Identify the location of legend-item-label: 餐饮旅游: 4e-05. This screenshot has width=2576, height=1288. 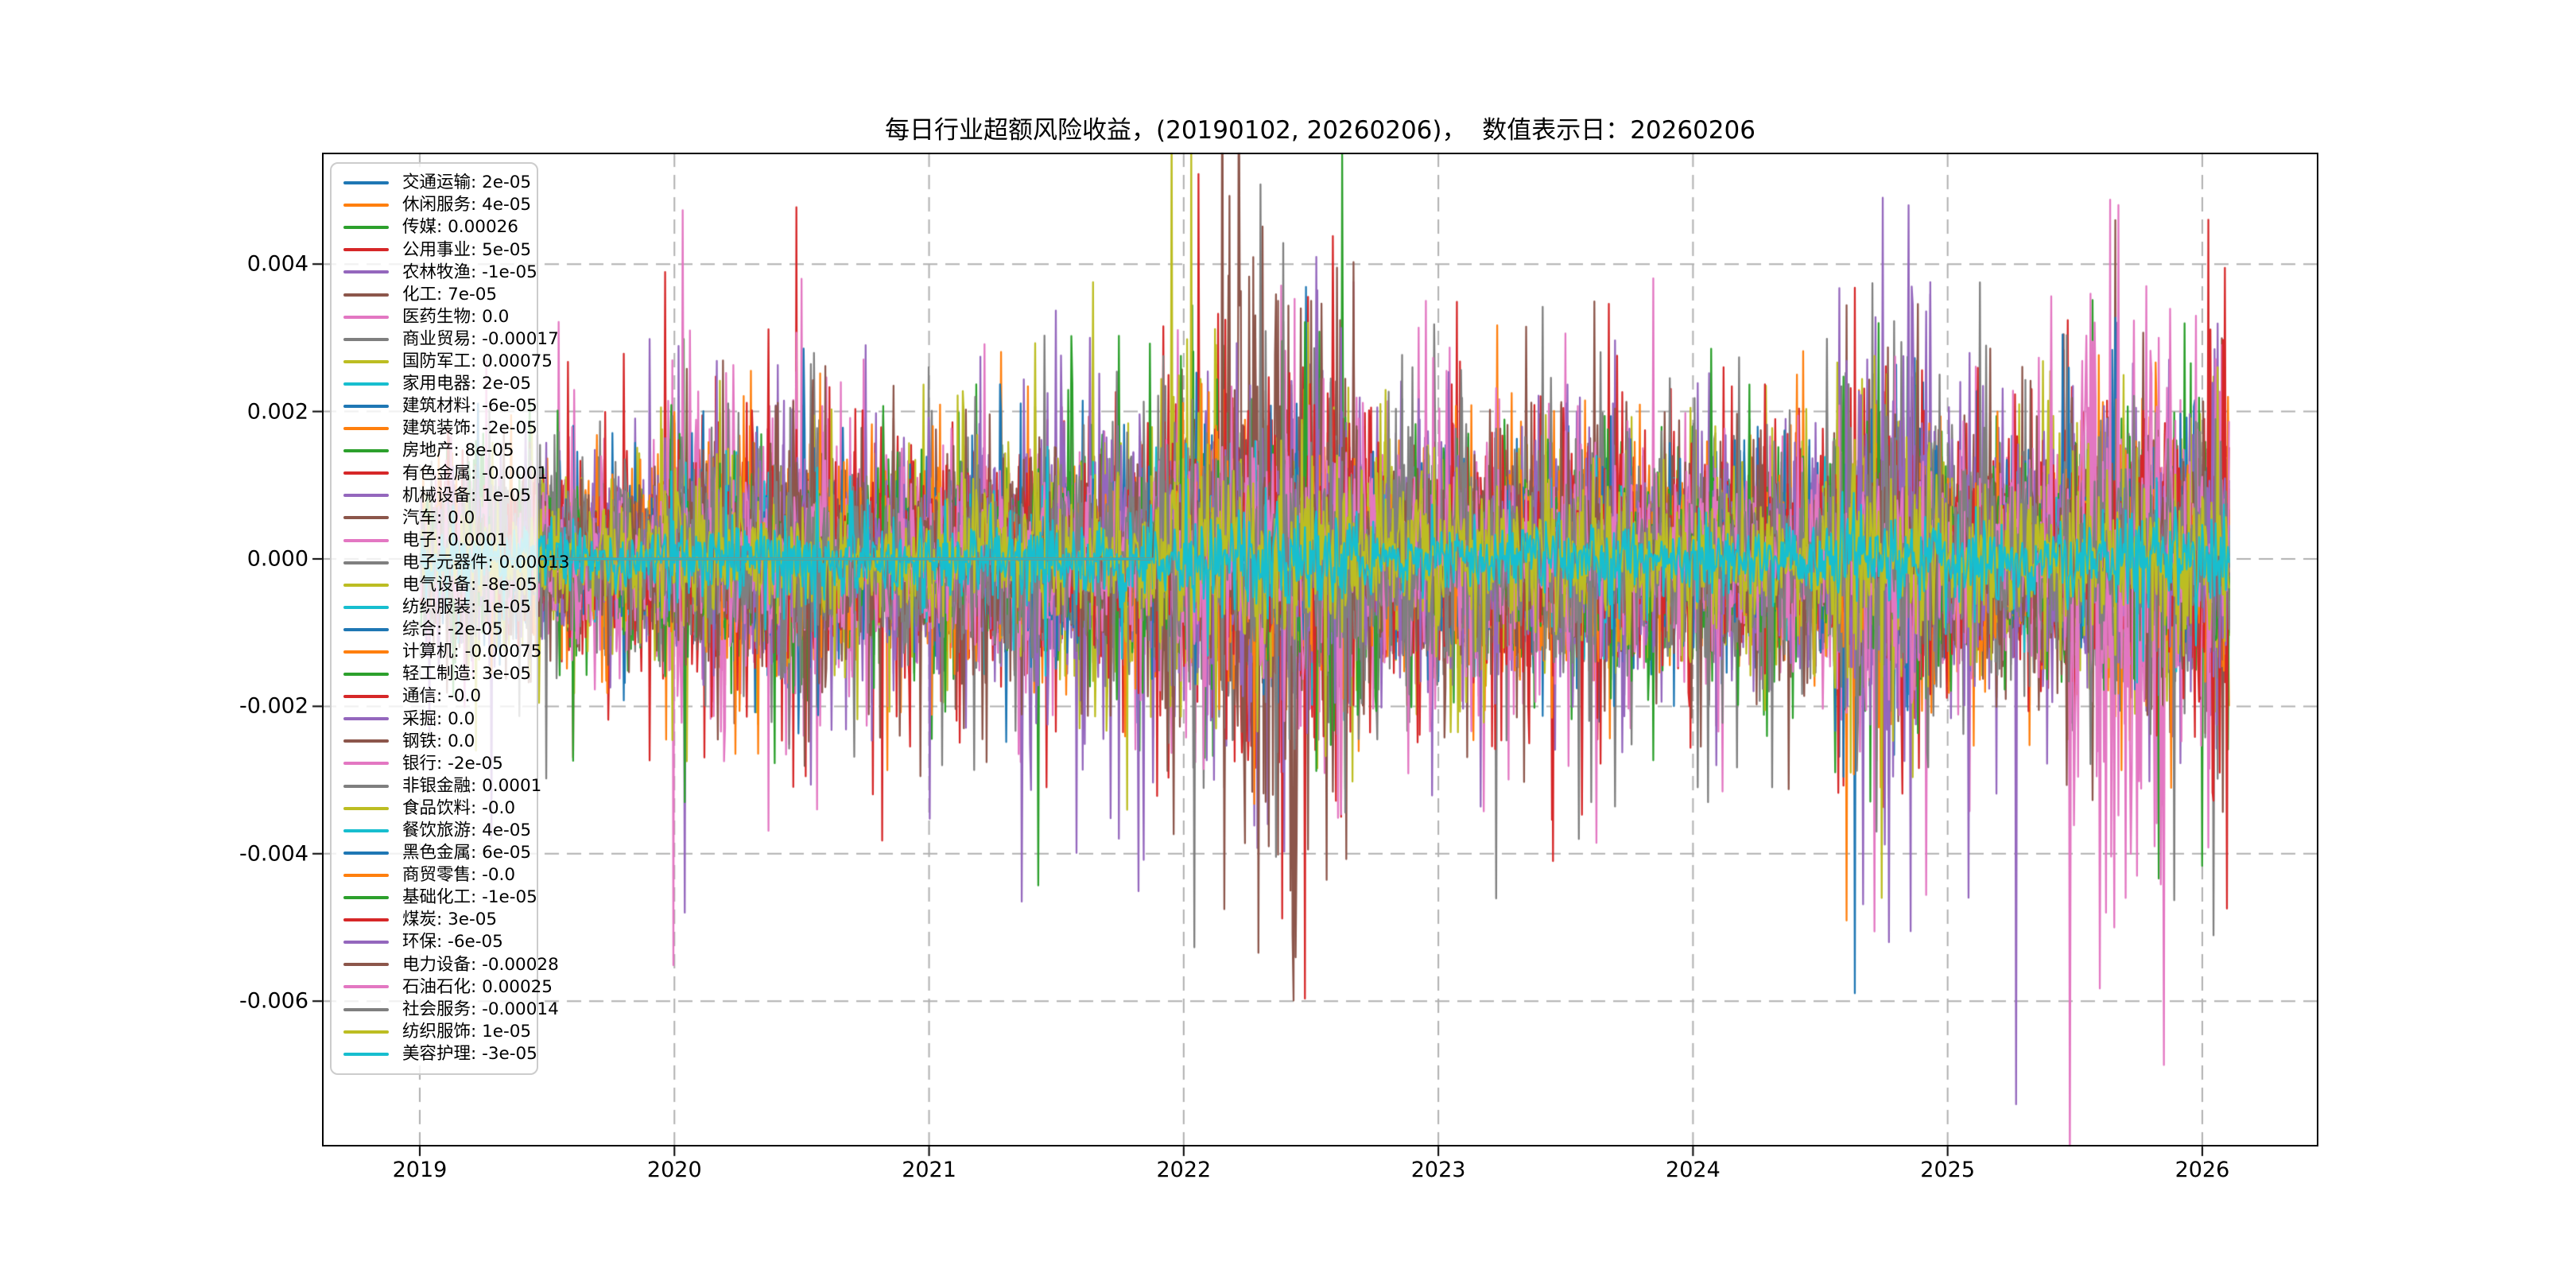
(467, 831).